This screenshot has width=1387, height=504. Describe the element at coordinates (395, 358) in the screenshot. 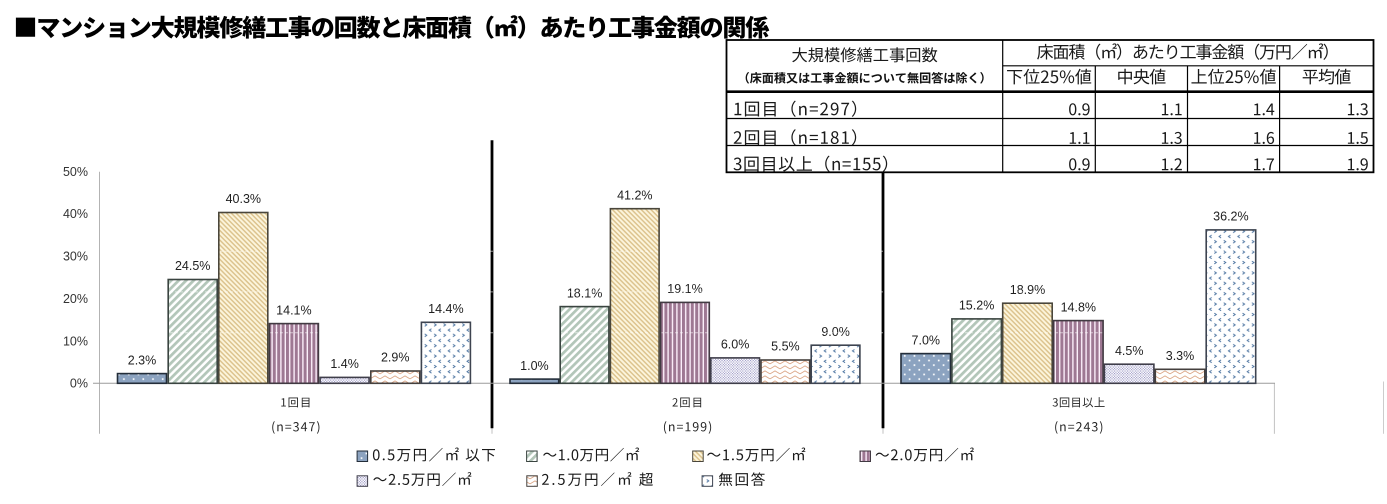

I see `svg-text: 2.9%` at that location.